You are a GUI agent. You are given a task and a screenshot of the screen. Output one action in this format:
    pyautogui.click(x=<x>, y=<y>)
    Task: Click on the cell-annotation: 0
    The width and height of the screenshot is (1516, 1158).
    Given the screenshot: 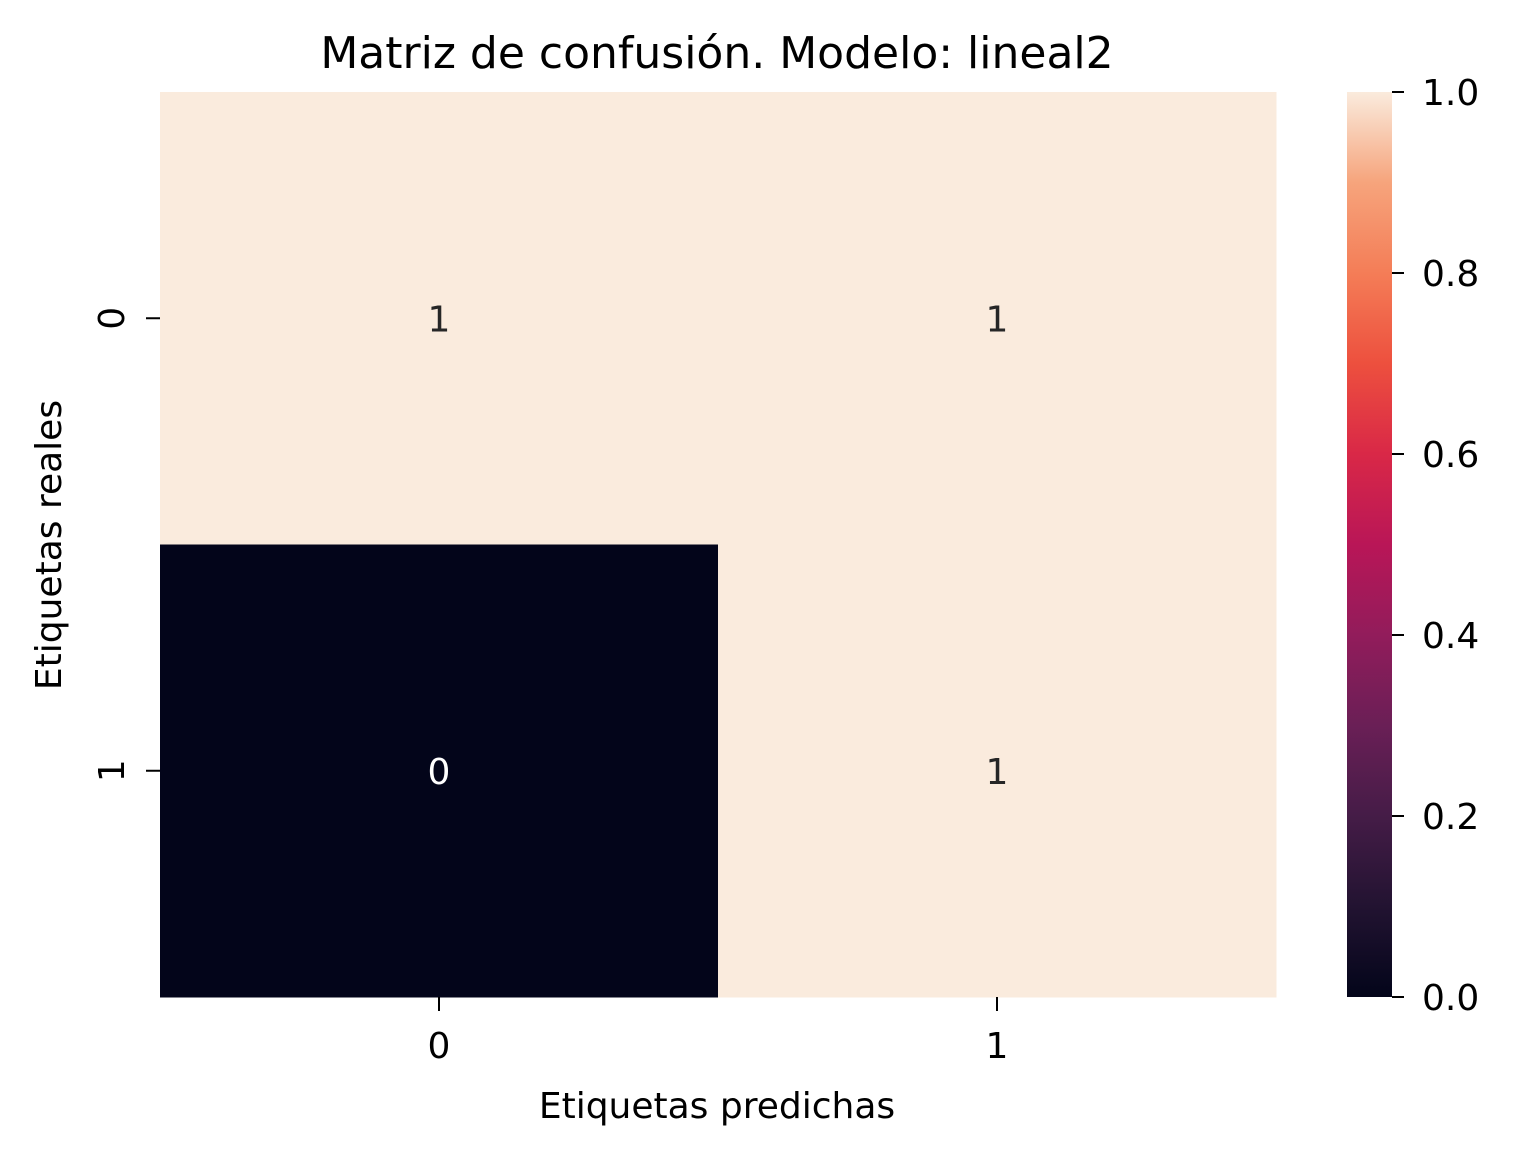 What is the action you would take?
    pyautogui.click(x=439, y=772)
    